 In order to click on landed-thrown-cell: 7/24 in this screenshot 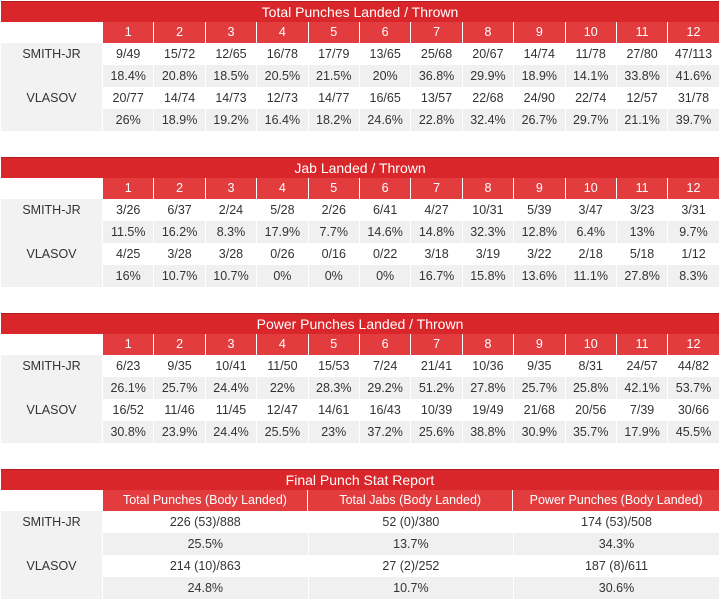, I will do `click(384, 366)`.